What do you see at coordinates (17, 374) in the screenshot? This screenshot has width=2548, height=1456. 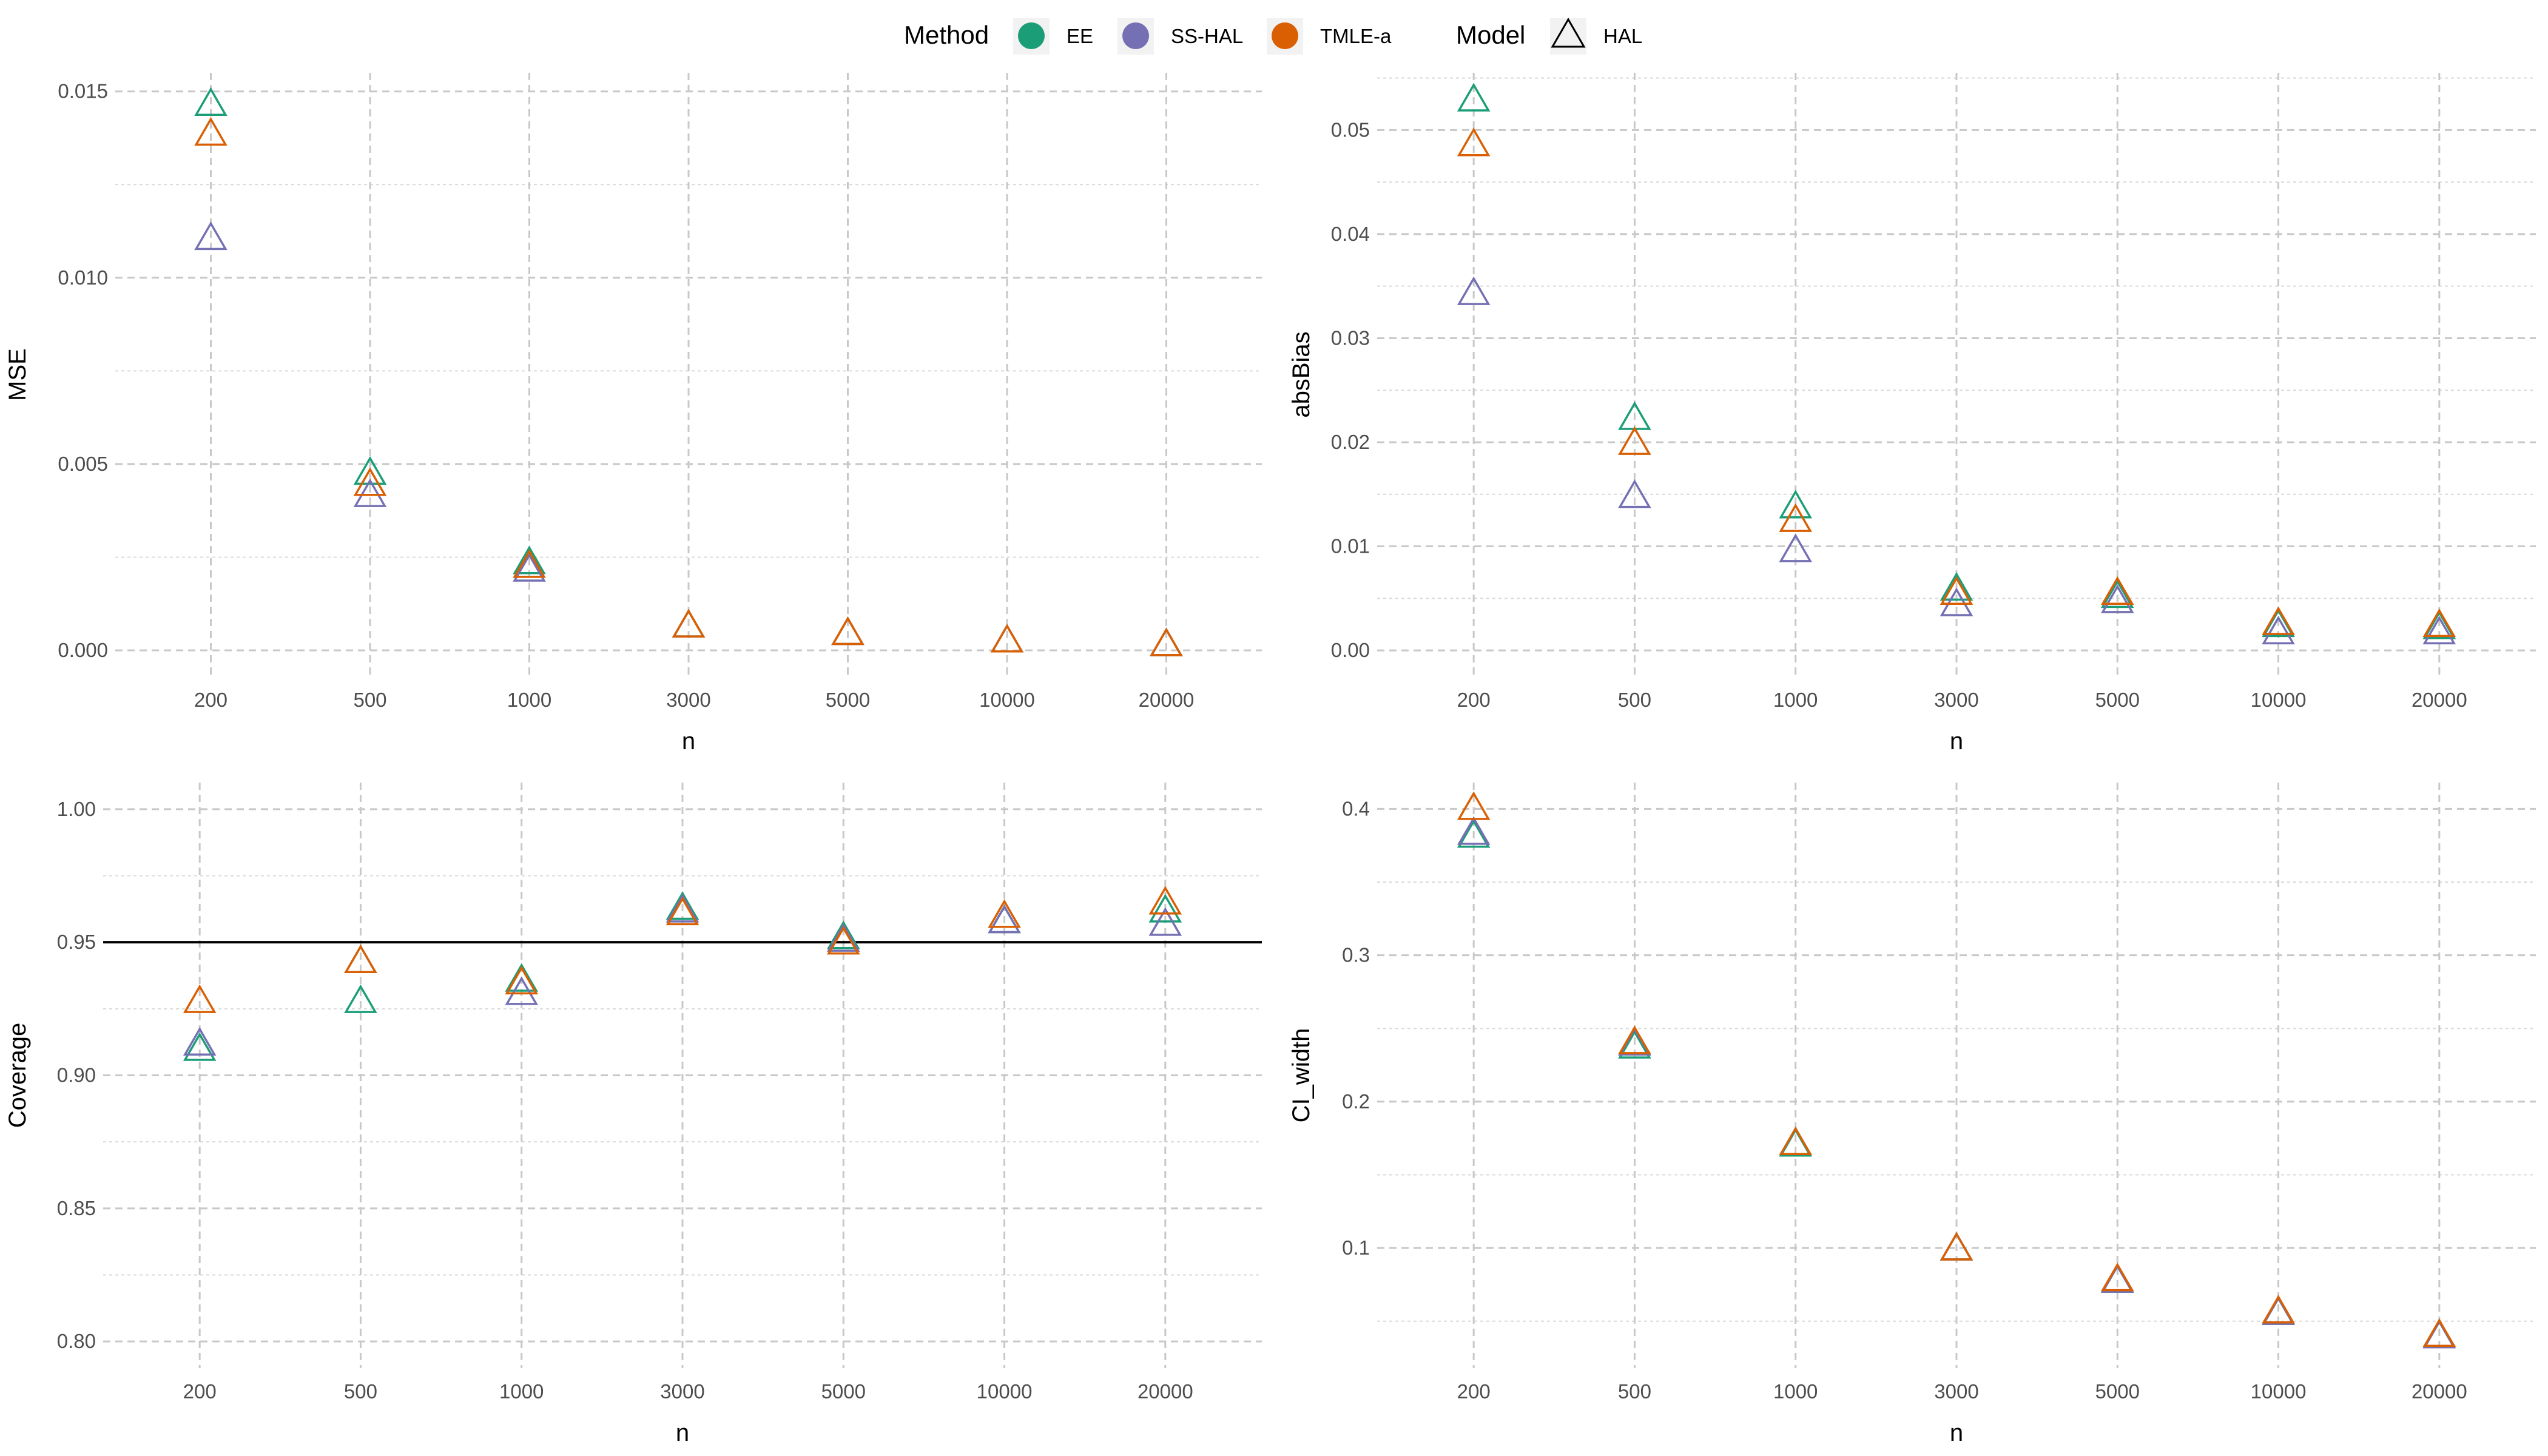 I see `y-axis-title: MSE` at bounding box center [17, 374].